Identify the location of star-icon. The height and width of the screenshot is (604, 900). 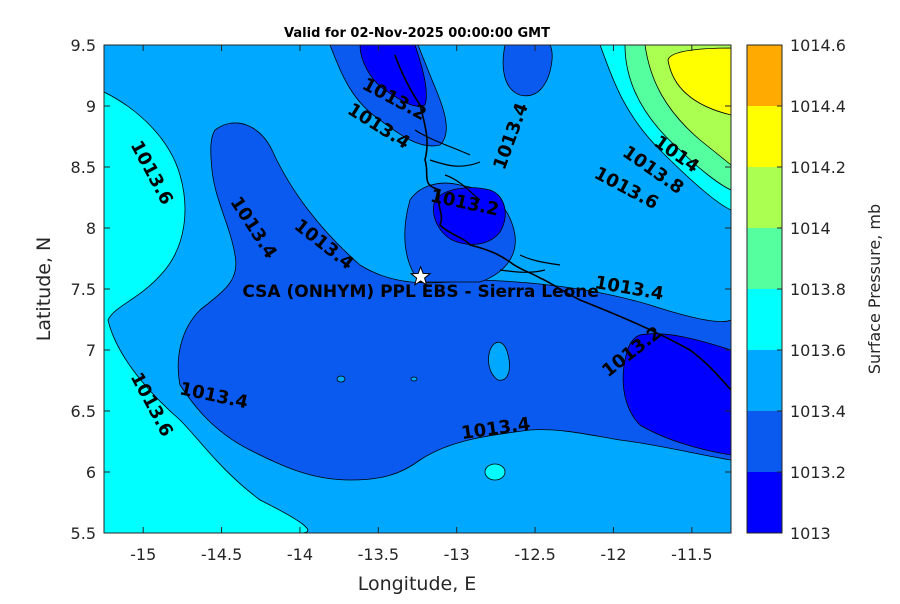
(420, 276).